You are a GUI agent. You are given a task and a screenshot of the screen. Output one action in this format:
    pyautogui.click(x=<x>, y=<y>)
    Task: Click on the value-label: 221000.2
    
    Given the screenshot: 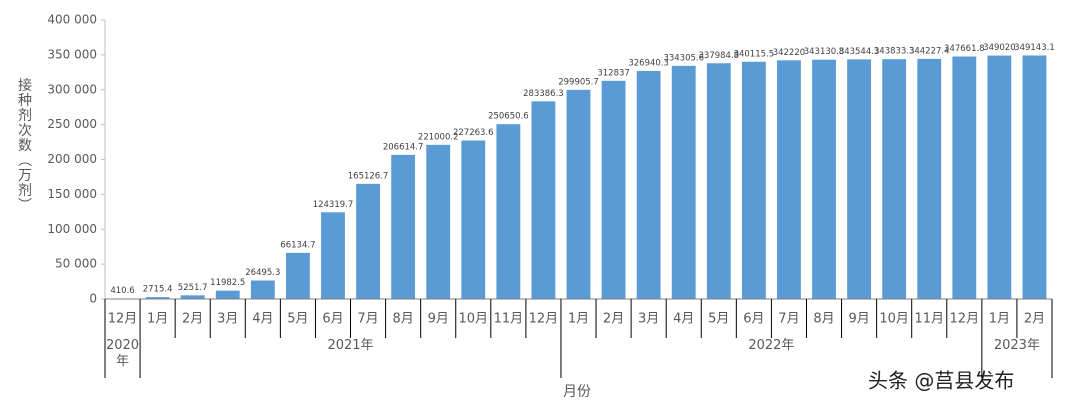 What is the action you would take?
    pyautogui.click(x=438, y=137)
    